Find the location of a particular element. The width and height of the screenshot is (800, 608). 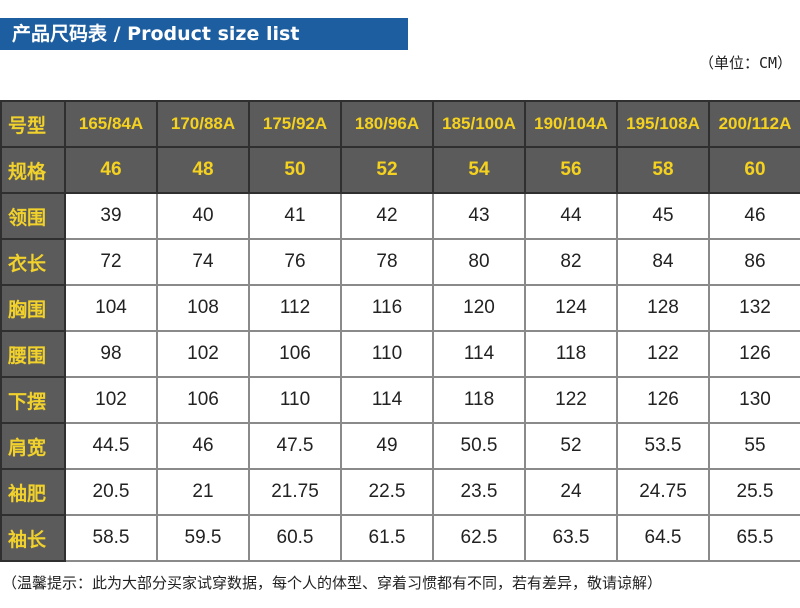

table-cell: 80 is located at coordinates (479, 262).